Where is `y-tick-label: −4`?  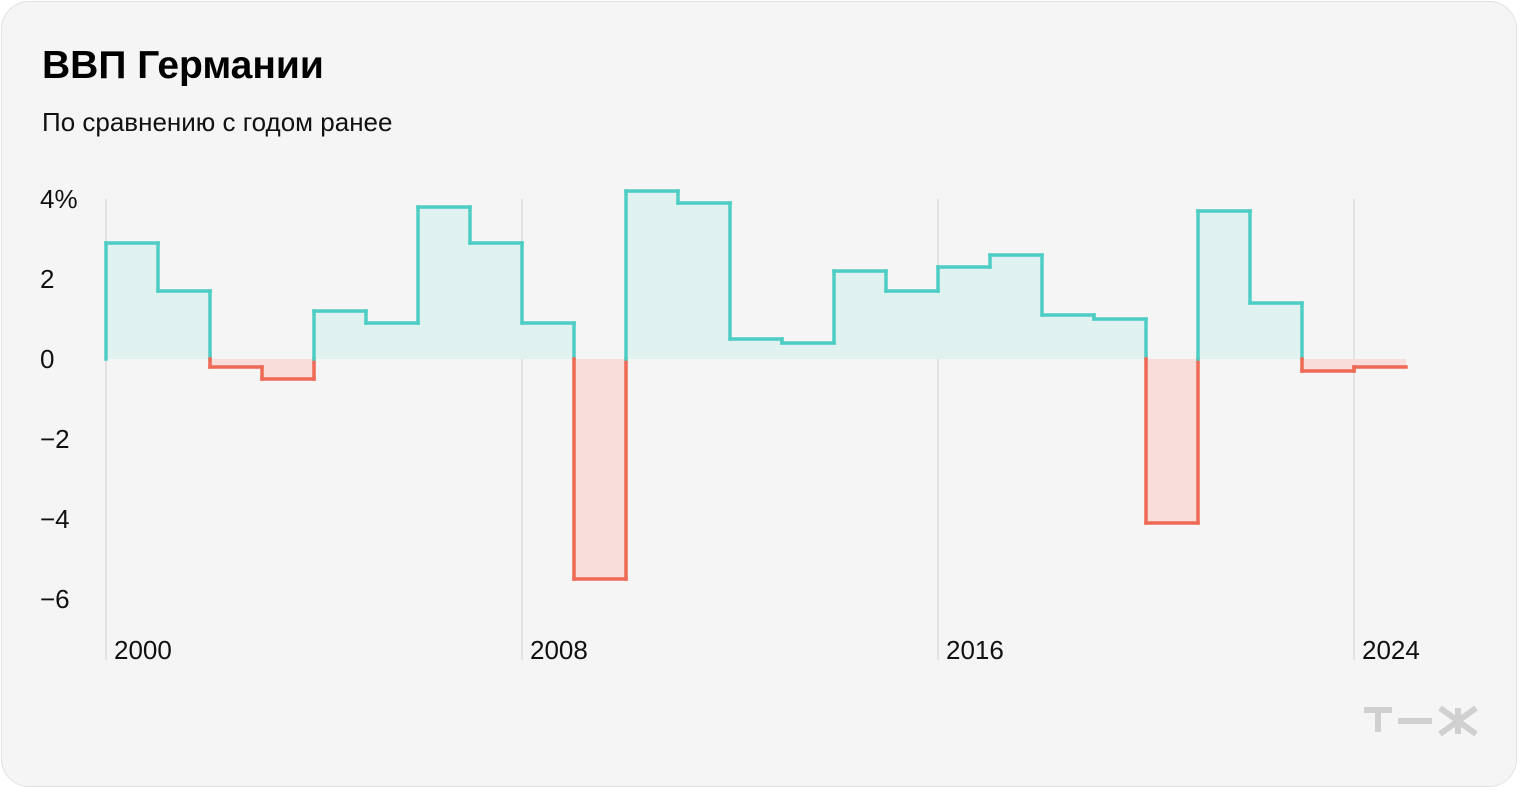 y-tick-label: −4 is located at coordinates (55, 519).